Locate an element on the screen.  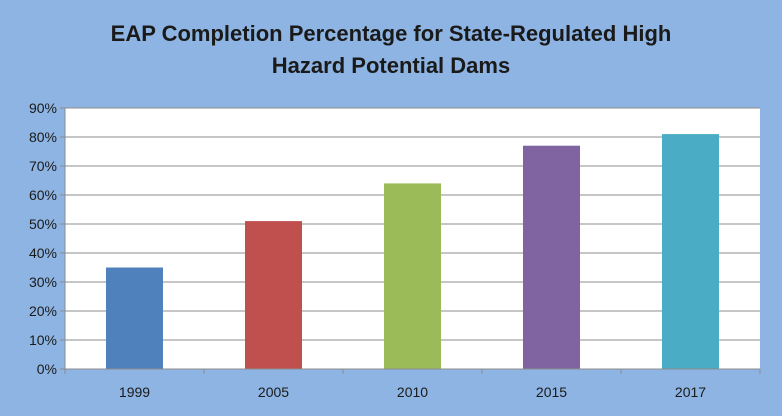
chart-title-line-2: Hazard Potential Dams is located at coordinates (391, 65).